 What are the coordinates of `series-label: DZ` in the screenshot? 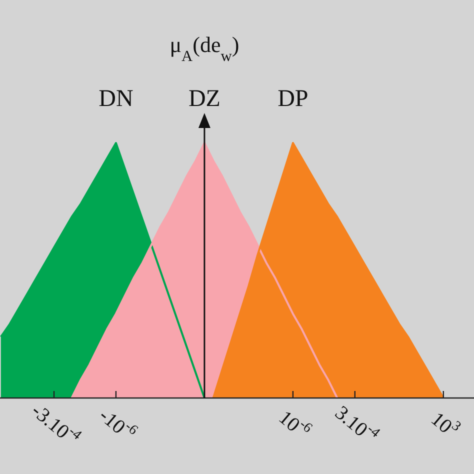 It's located at (204, 99).